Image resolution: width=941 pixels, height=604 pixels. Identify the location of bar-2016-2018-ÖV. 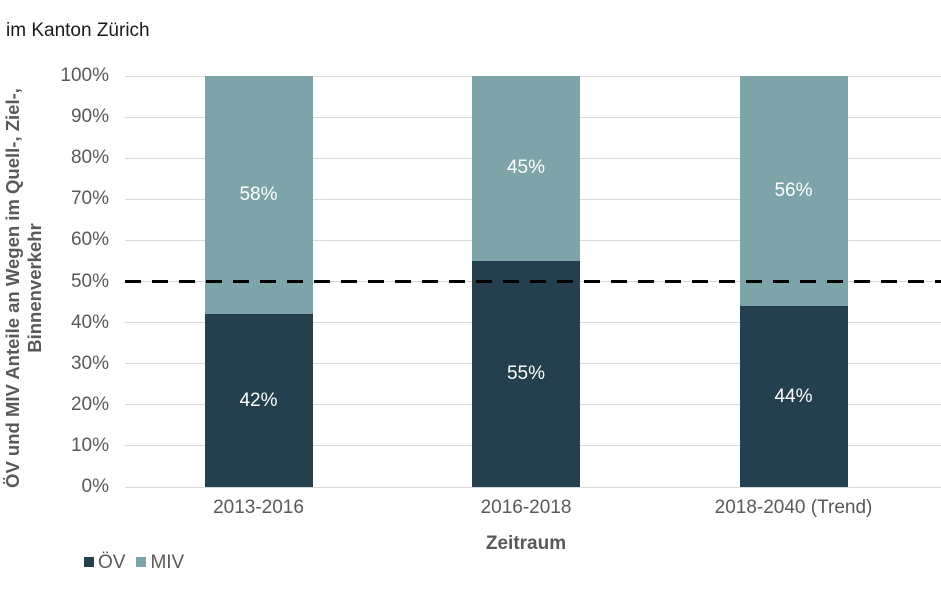
(526, 373).